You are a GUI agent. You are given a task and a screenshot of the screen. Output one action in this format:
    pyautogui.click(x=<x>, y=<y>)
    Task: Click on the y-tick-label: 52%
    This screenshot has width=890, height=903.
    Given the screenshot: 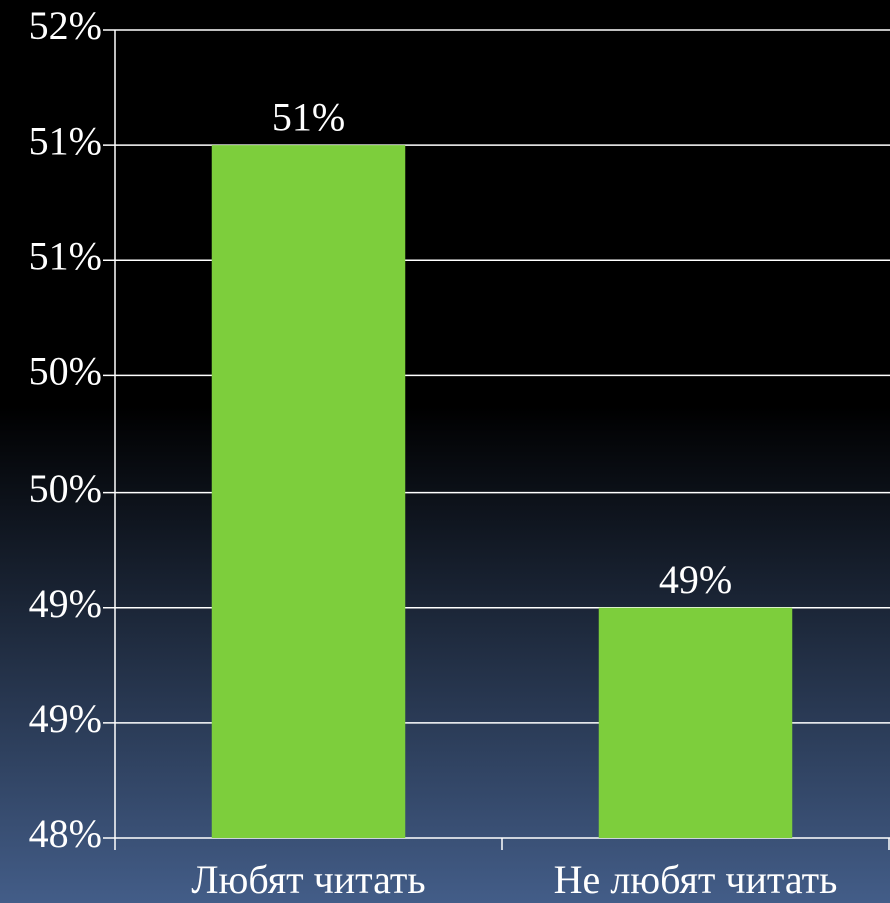 What is the action you would take?
    pyautogui.click(x=65, y=25)
    